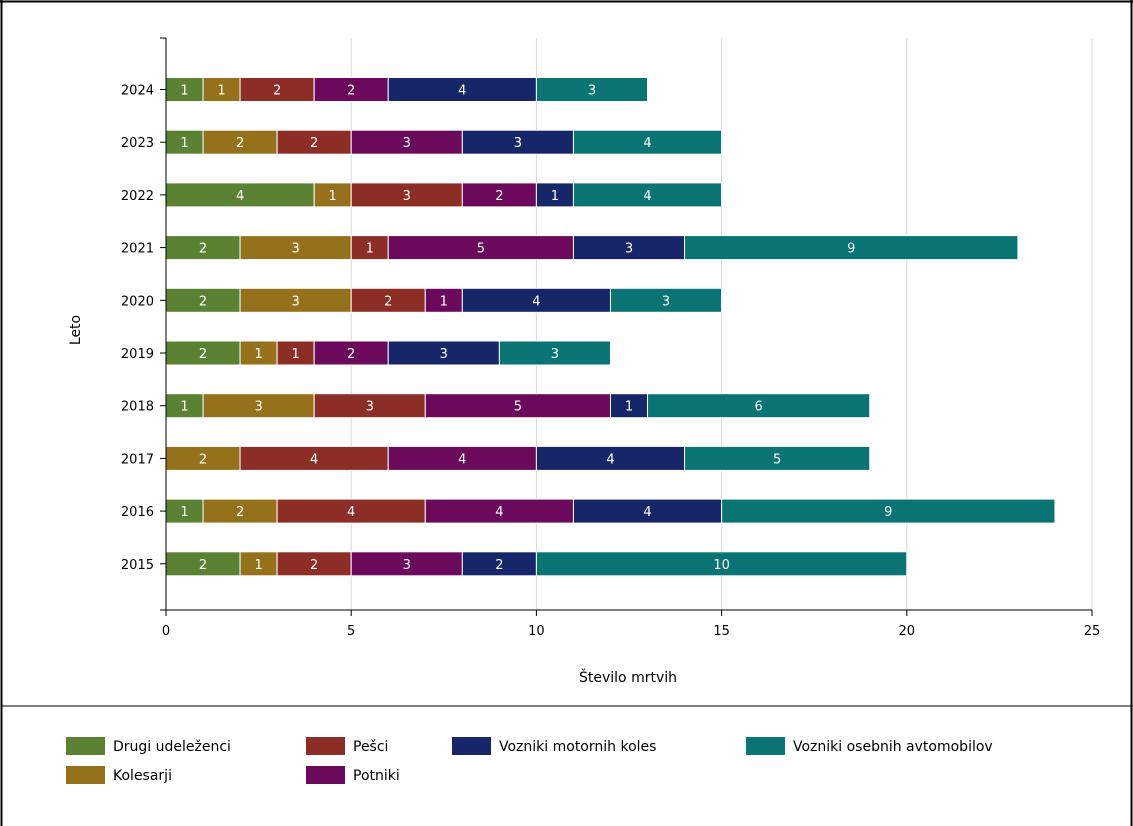 The image size is (1133, 826). Describe the element at coordinates (536, 631) in the screenshot. I see `x-tick-label: 10` at that location.